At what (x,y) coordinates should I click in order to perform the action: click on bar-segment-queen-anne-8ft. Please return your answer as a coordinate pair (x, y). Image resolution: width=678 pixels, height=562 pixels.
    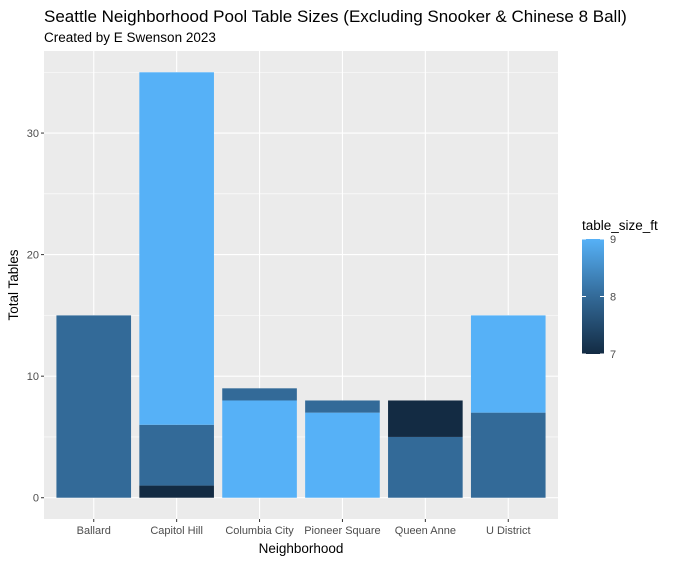
    Looking at the image, I should click on (425, 467).